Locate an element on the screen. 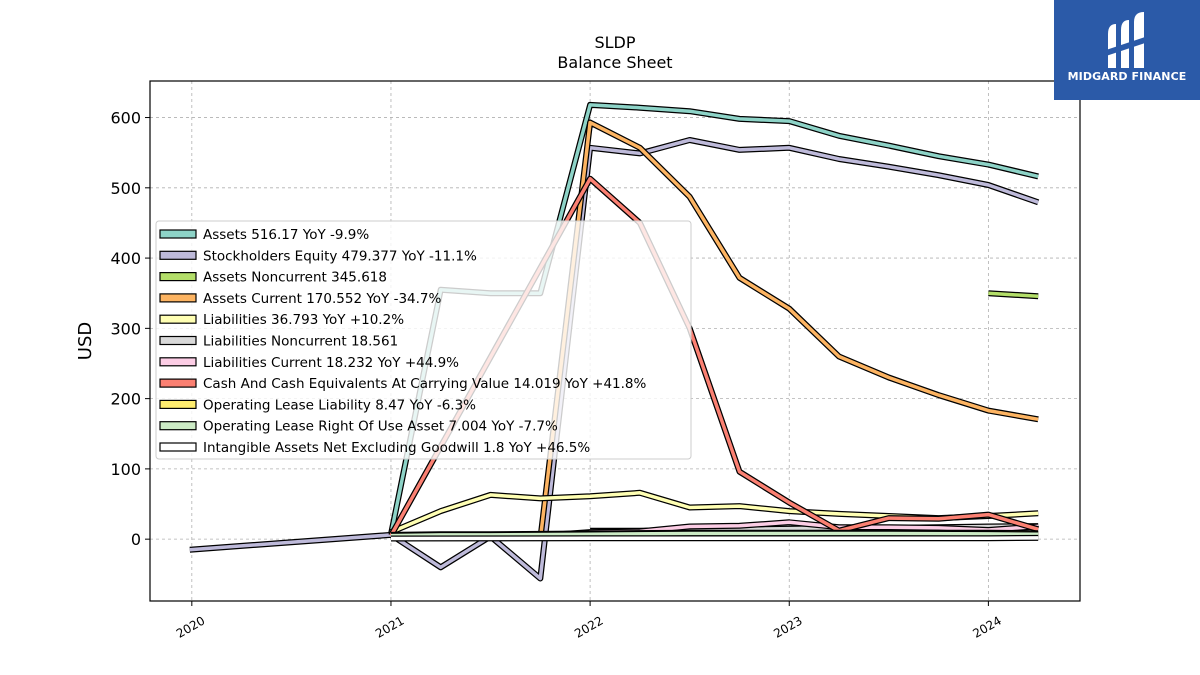  x-tick-label: 2020 is located at coordinates (190, 626).